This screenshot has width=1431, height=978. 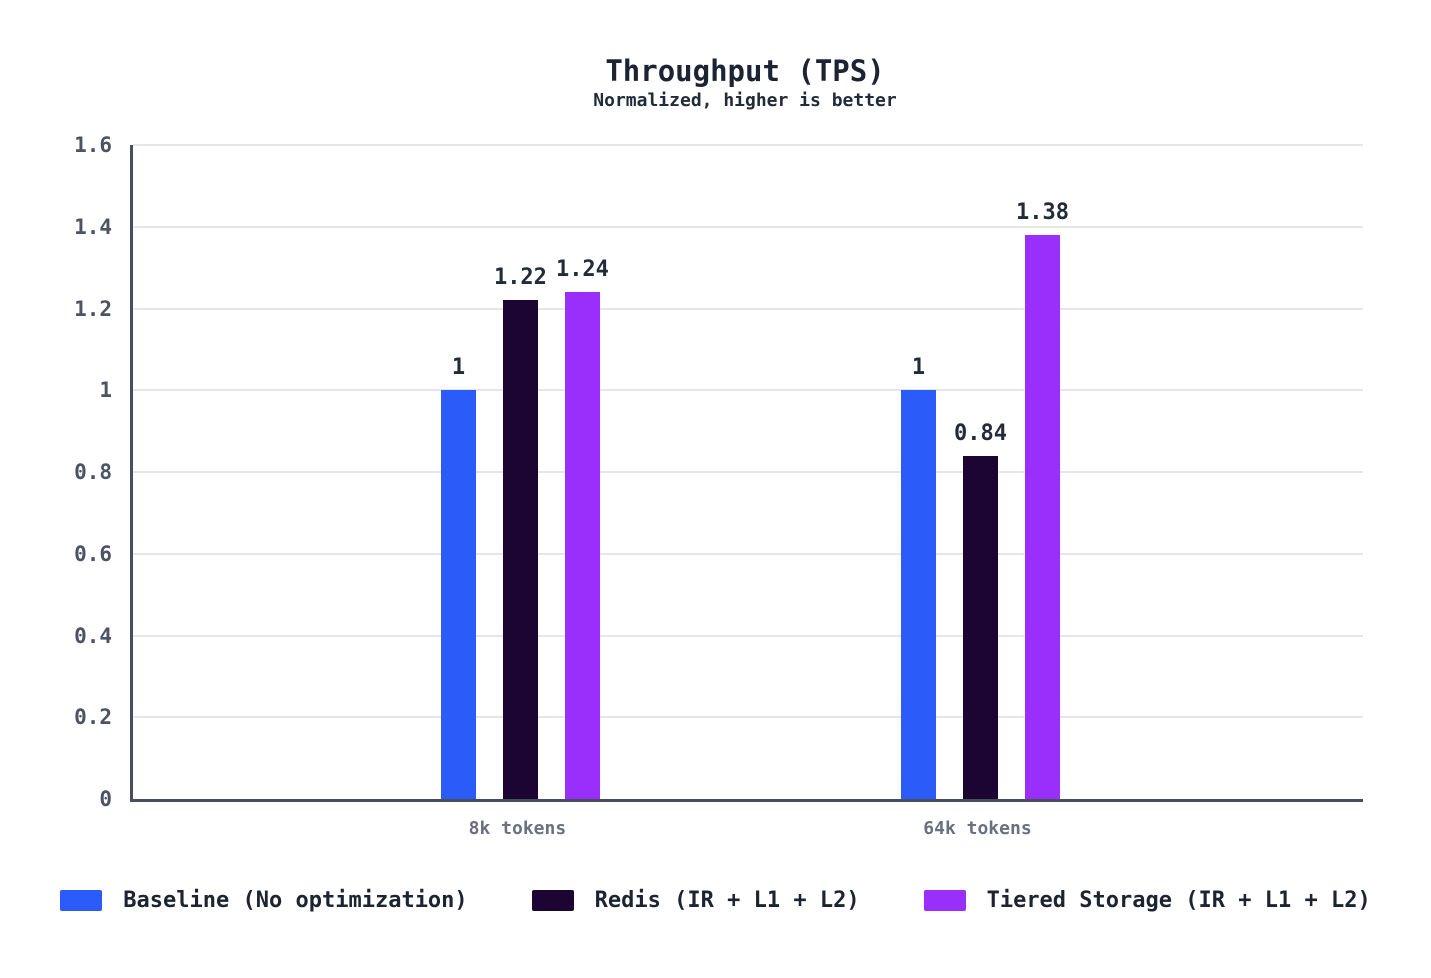 I want to click on bar-redis-64k-tokens, so click(x=980, y=627).